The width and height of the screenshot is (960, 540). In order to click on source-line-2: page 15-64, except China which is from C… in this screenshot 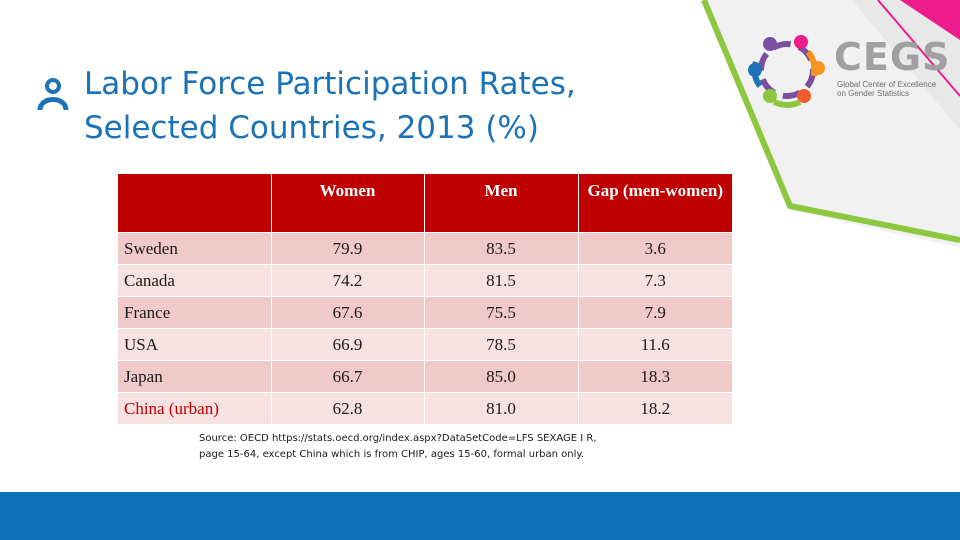, I will do `click(392, 454)`.